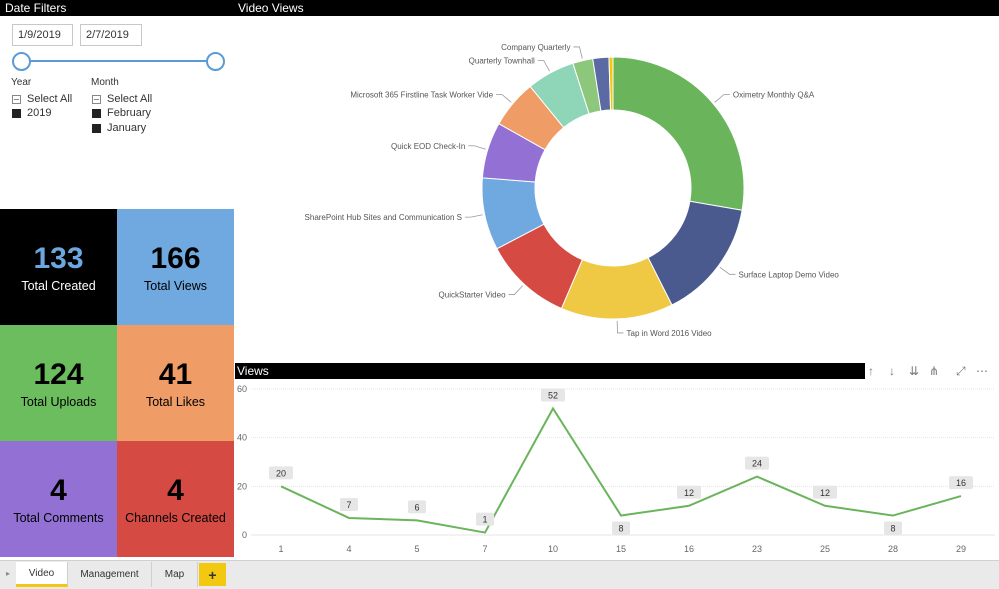 The width and height of the screenshot is (999, 589). What do you see at coordinates (416, 549) in the screenshot?
I see `x-tick-label: 5` at bounding box center [416, 549].